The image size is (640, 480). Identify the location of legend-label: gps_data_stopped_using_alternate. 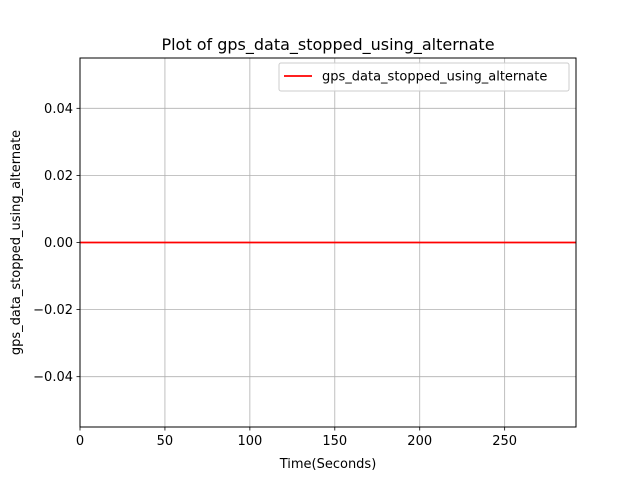
(434, 77).